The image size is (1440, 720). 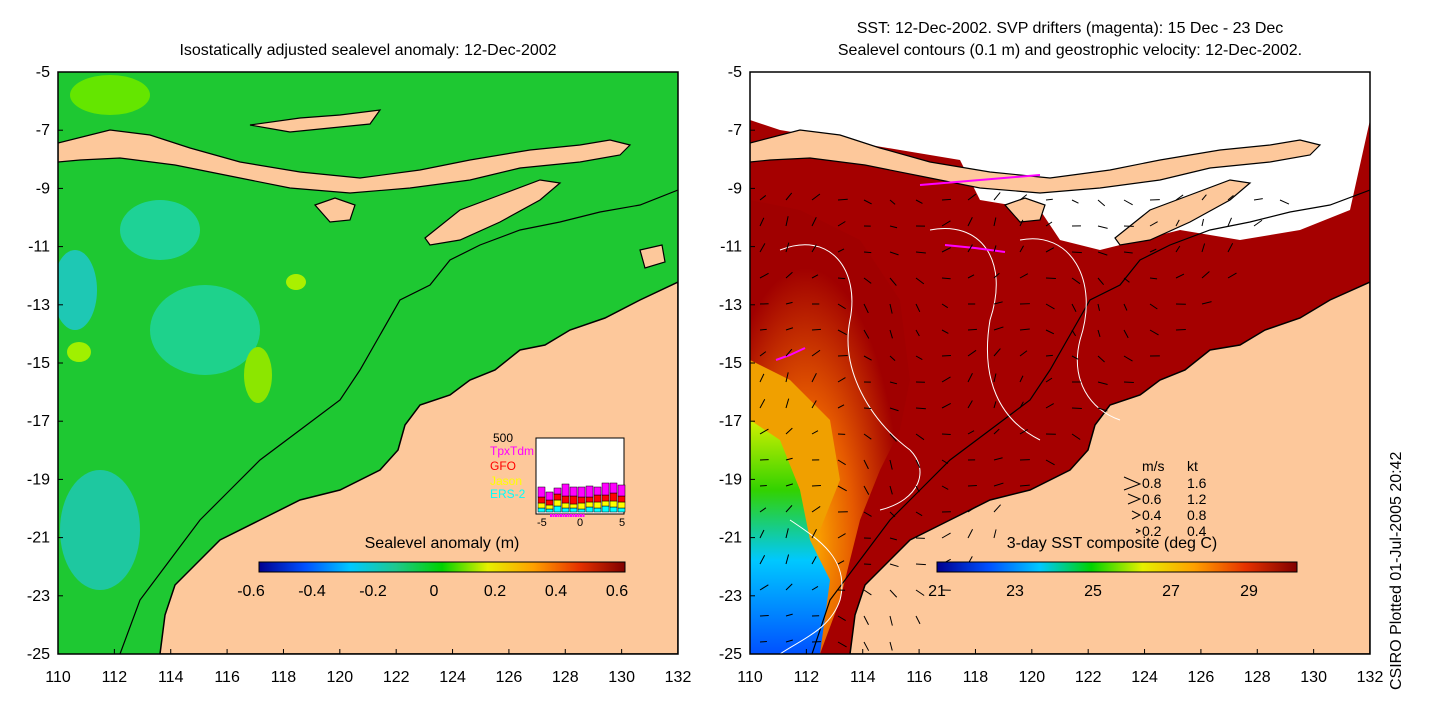 I want to click on velocity-legend-ms: 0.8, so click(x=1152, y=483).